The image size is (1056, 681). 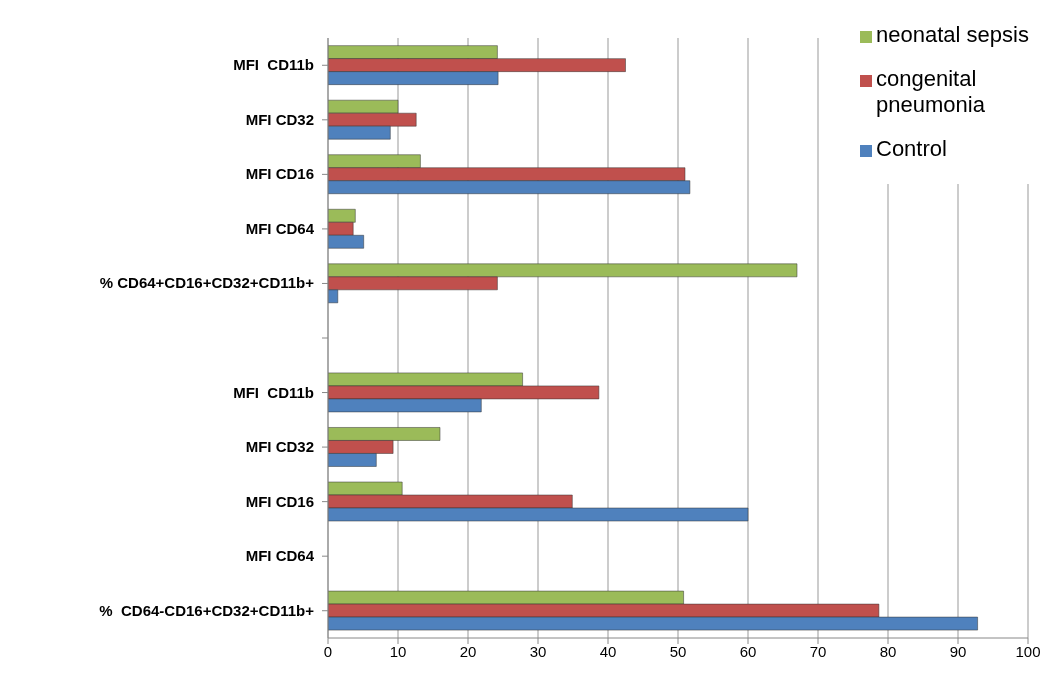 I want to click on x-tick-label: 90, so click(x=958, y=651).